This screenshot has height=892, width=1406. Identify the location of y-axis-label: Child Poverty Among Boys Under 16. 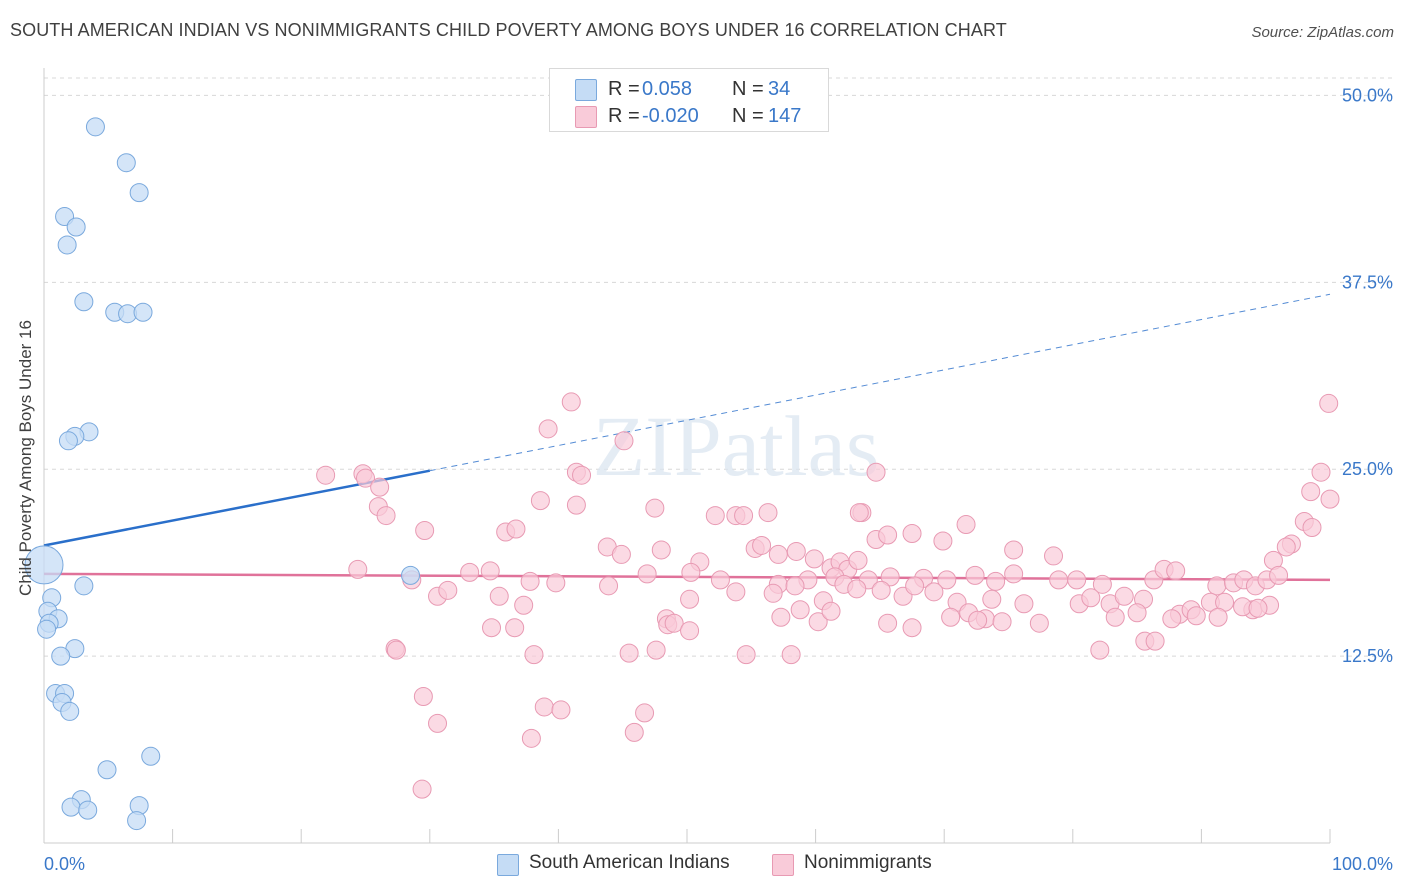
(25, 458).